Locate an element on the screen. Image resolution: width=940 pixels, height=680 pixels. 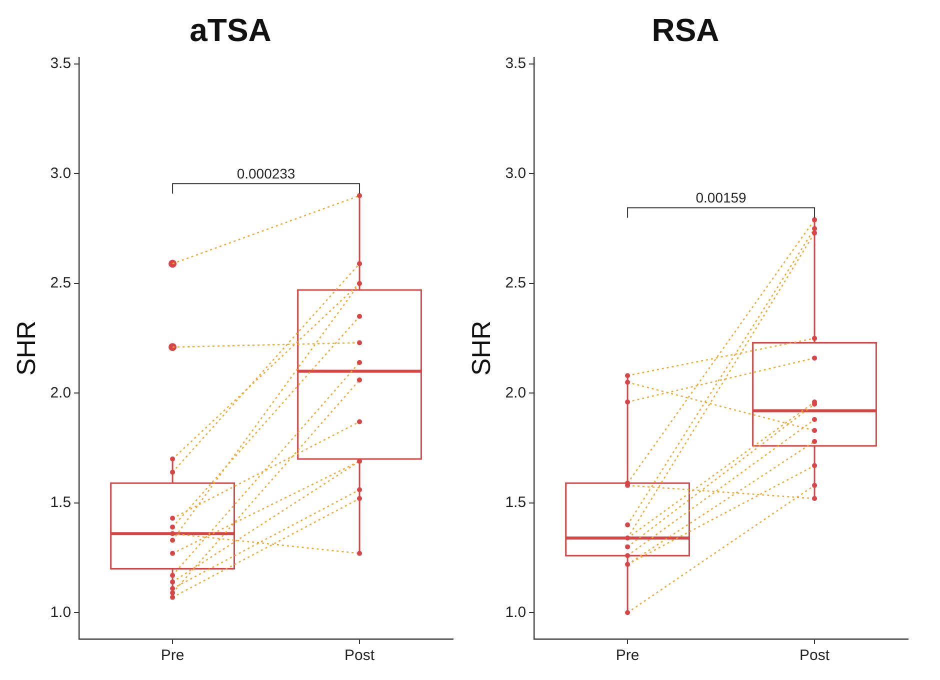
chart-title: aTSA is located at coordinates (231, 30).